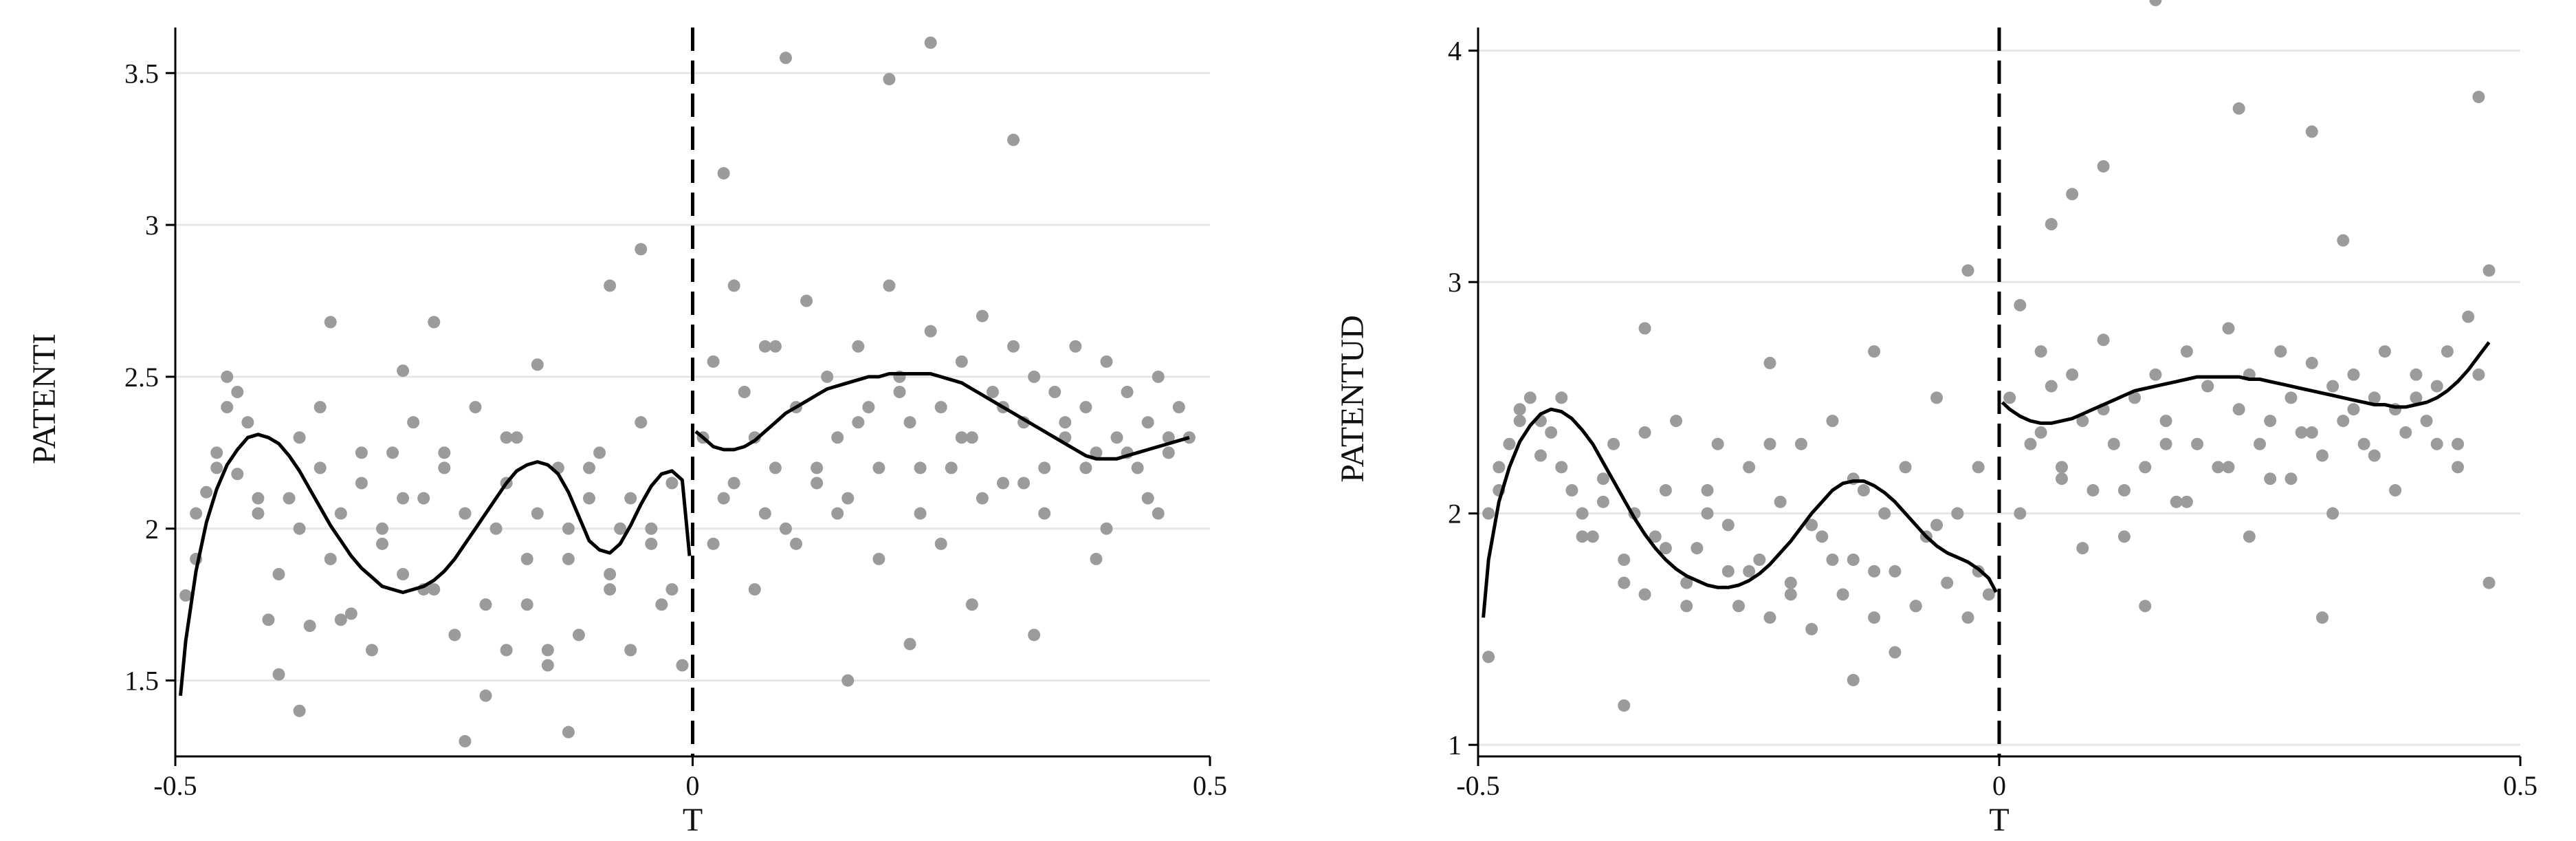 The height and width of the screenshot is (841, 2576). Describe the element at coordinates (1455, 514) in the screenshot. I see `y-tick-label: 2` at that location.